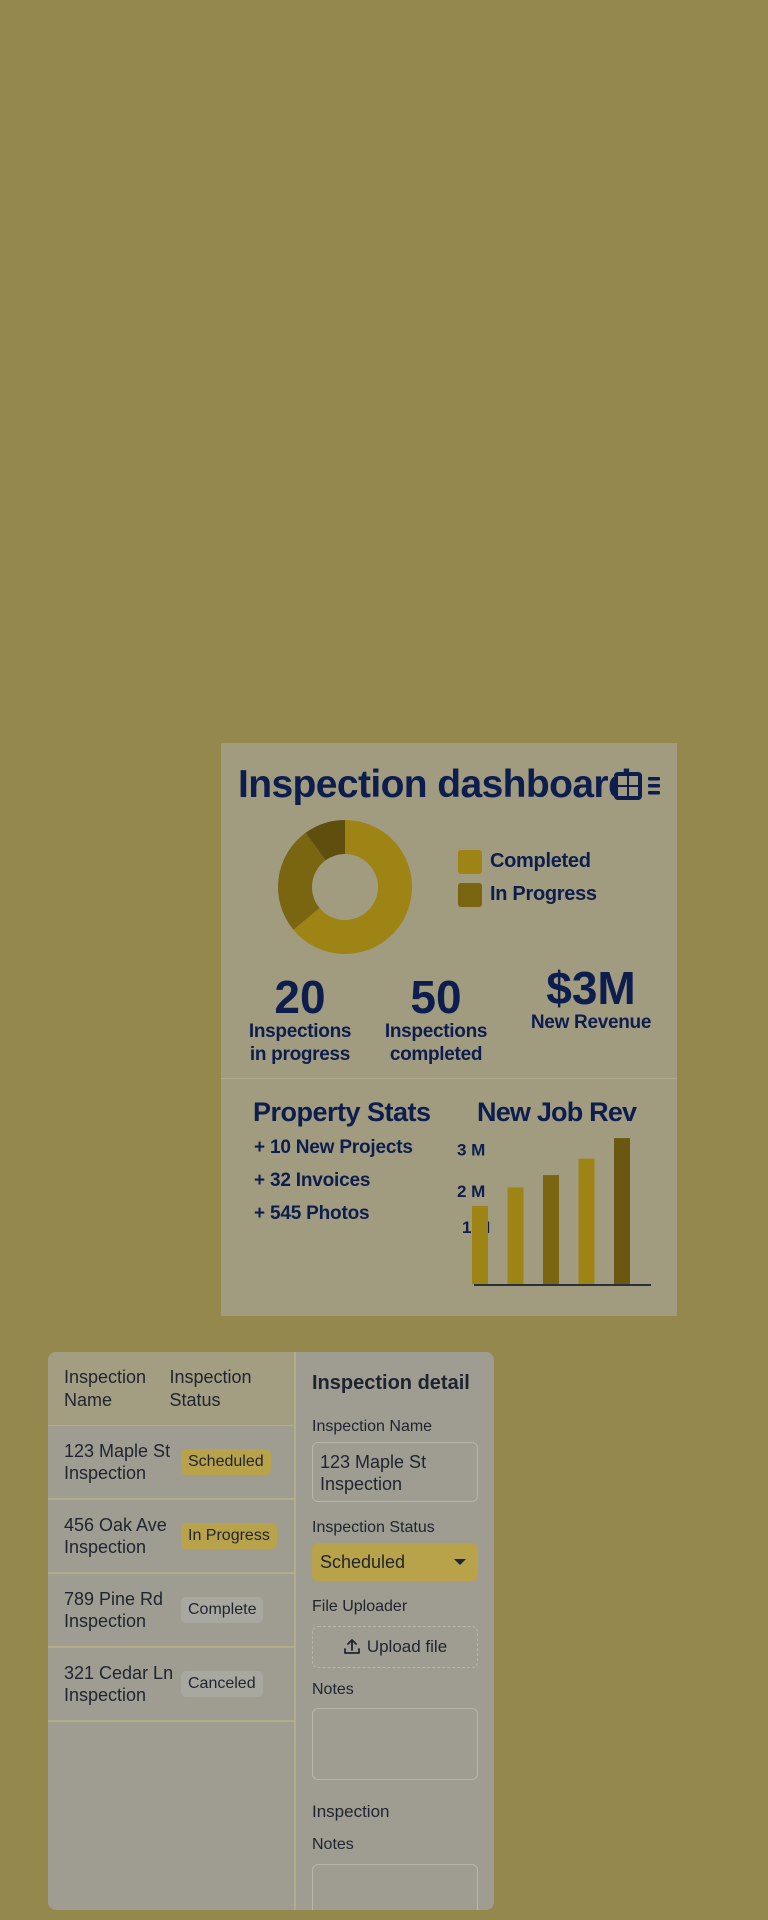  Describe the element at coordinates (372, 1426) in the screenshot. I see `inspection-name-label: Inspection Name` at that location.